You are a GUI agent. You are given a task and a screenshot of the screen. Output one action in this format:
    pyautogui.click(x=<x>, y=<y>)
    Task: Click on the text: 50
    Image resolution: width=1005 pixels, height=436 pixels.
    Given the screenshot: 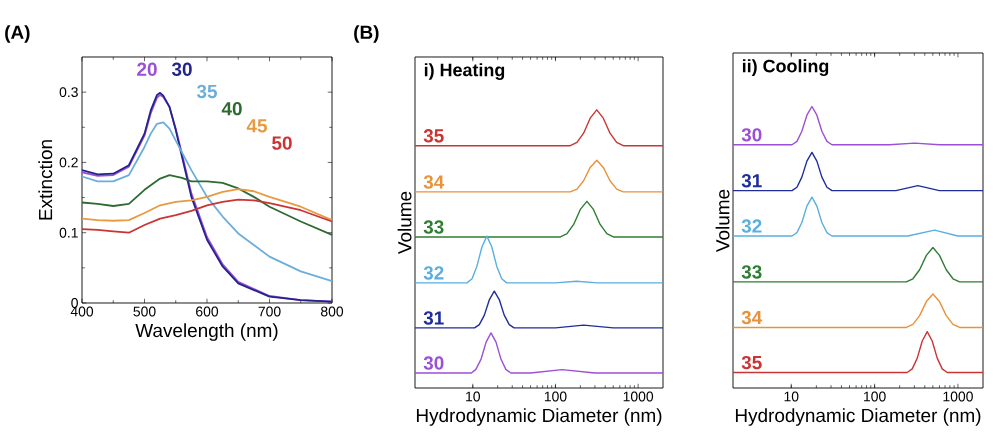 What is the action you would take?
    pyautogui.click(x=282, y=143)
    